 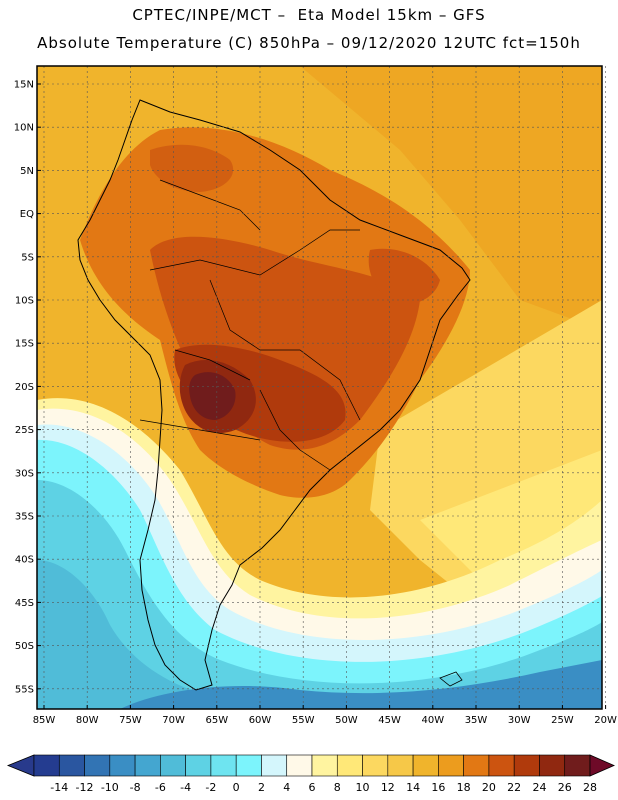 What do you see at coordinates (24, 473) in the screenshot?
I see `lat-label: 30S` at bounding box center [24, 473].